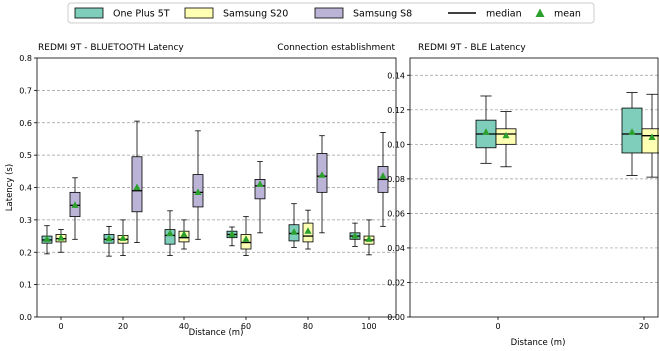  Describe the element at coordinates (504, 14) in the screenshot. I see `legend-label-median: median` at that location.